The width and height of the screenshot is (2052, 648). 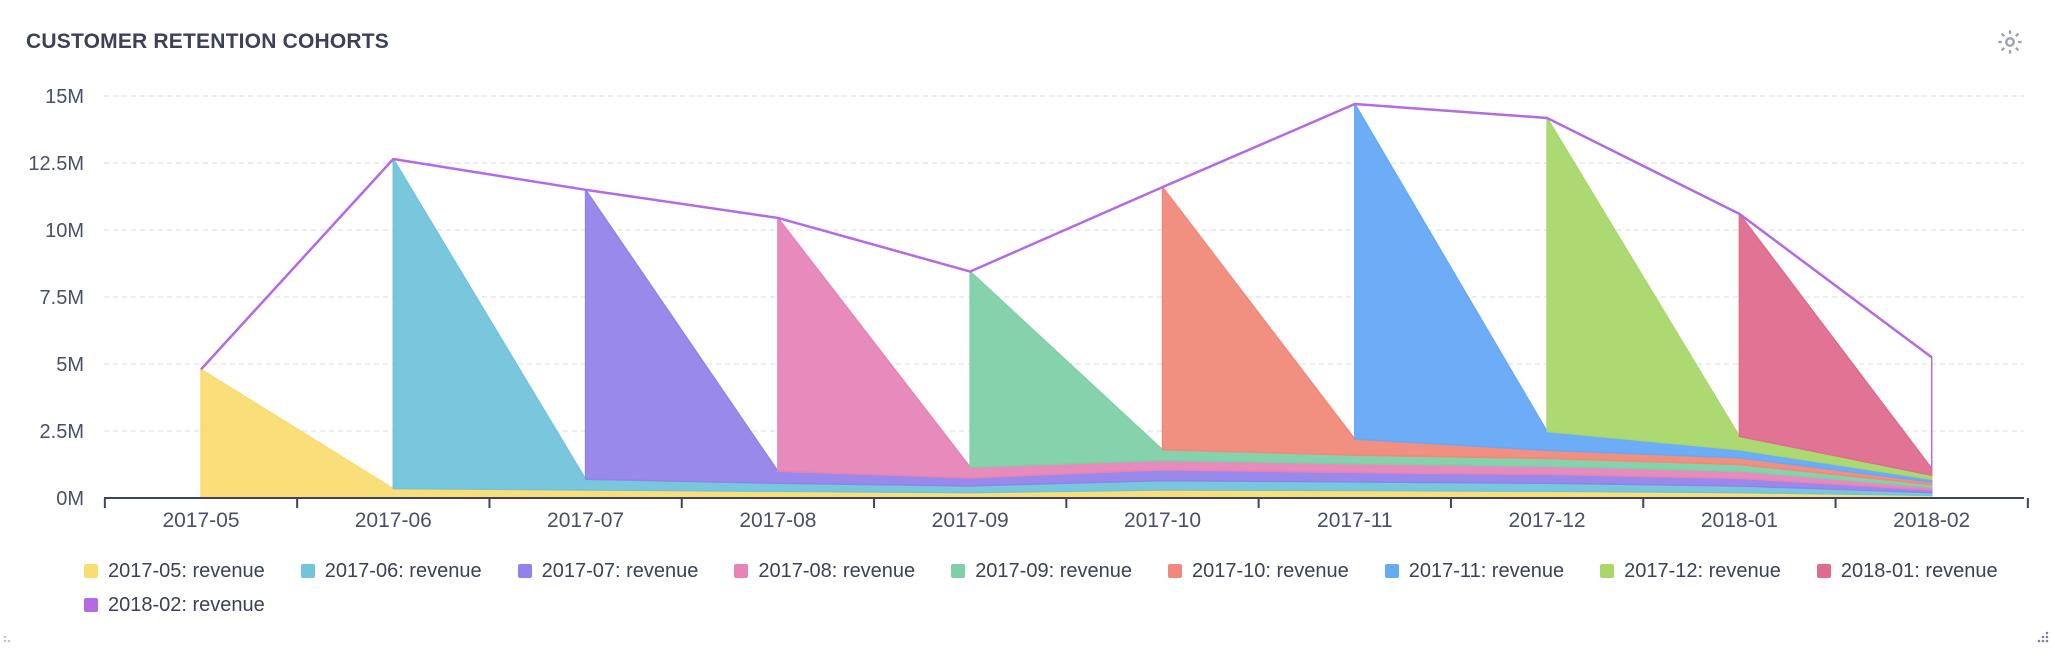 I want to click on legend-item: 2017-07: revenue, so click(x=608, y=570).